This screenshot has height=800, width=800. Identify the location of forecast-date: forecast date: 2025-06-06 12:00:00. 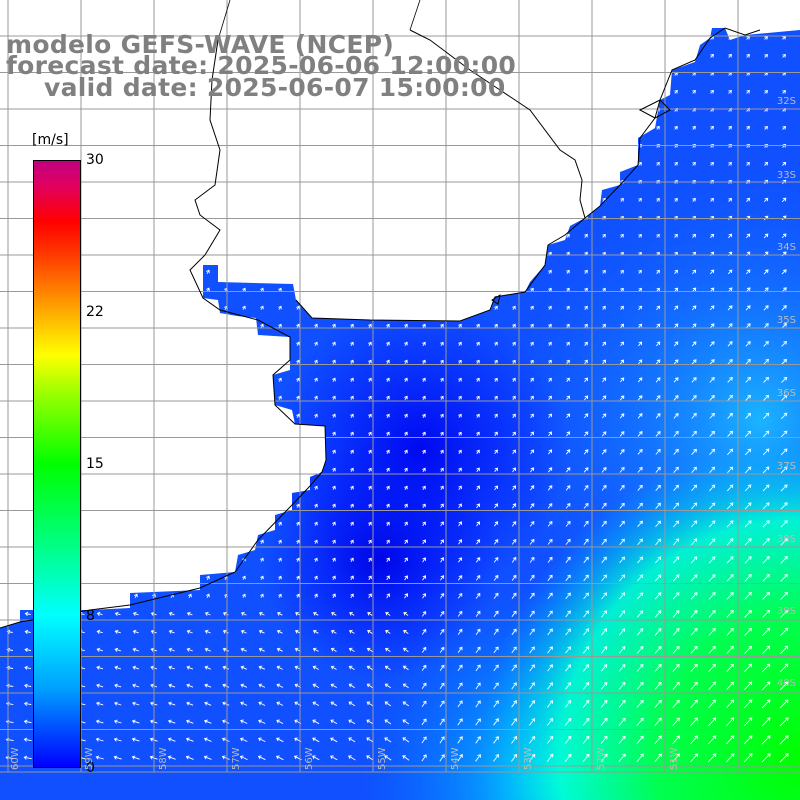
(261, 65).